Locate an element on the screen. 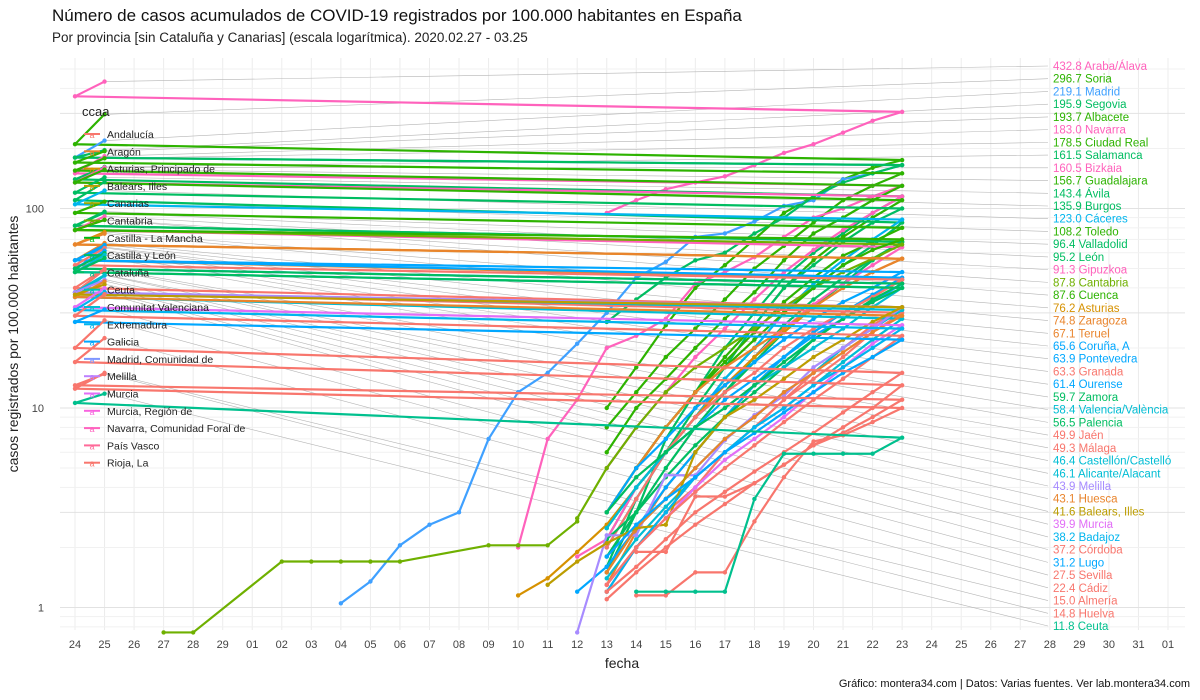 The image size is (1200, 700). x-tick-label: 04 is located at coordinates (341, 645).